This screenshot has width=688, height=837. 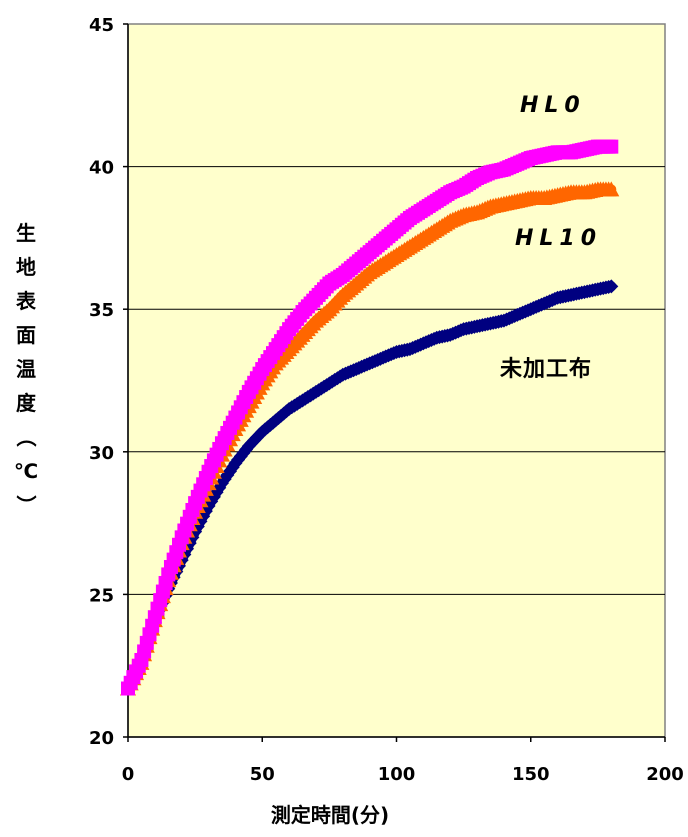 I want to click on y-tick-label: 20, so click(x=101, y=738).